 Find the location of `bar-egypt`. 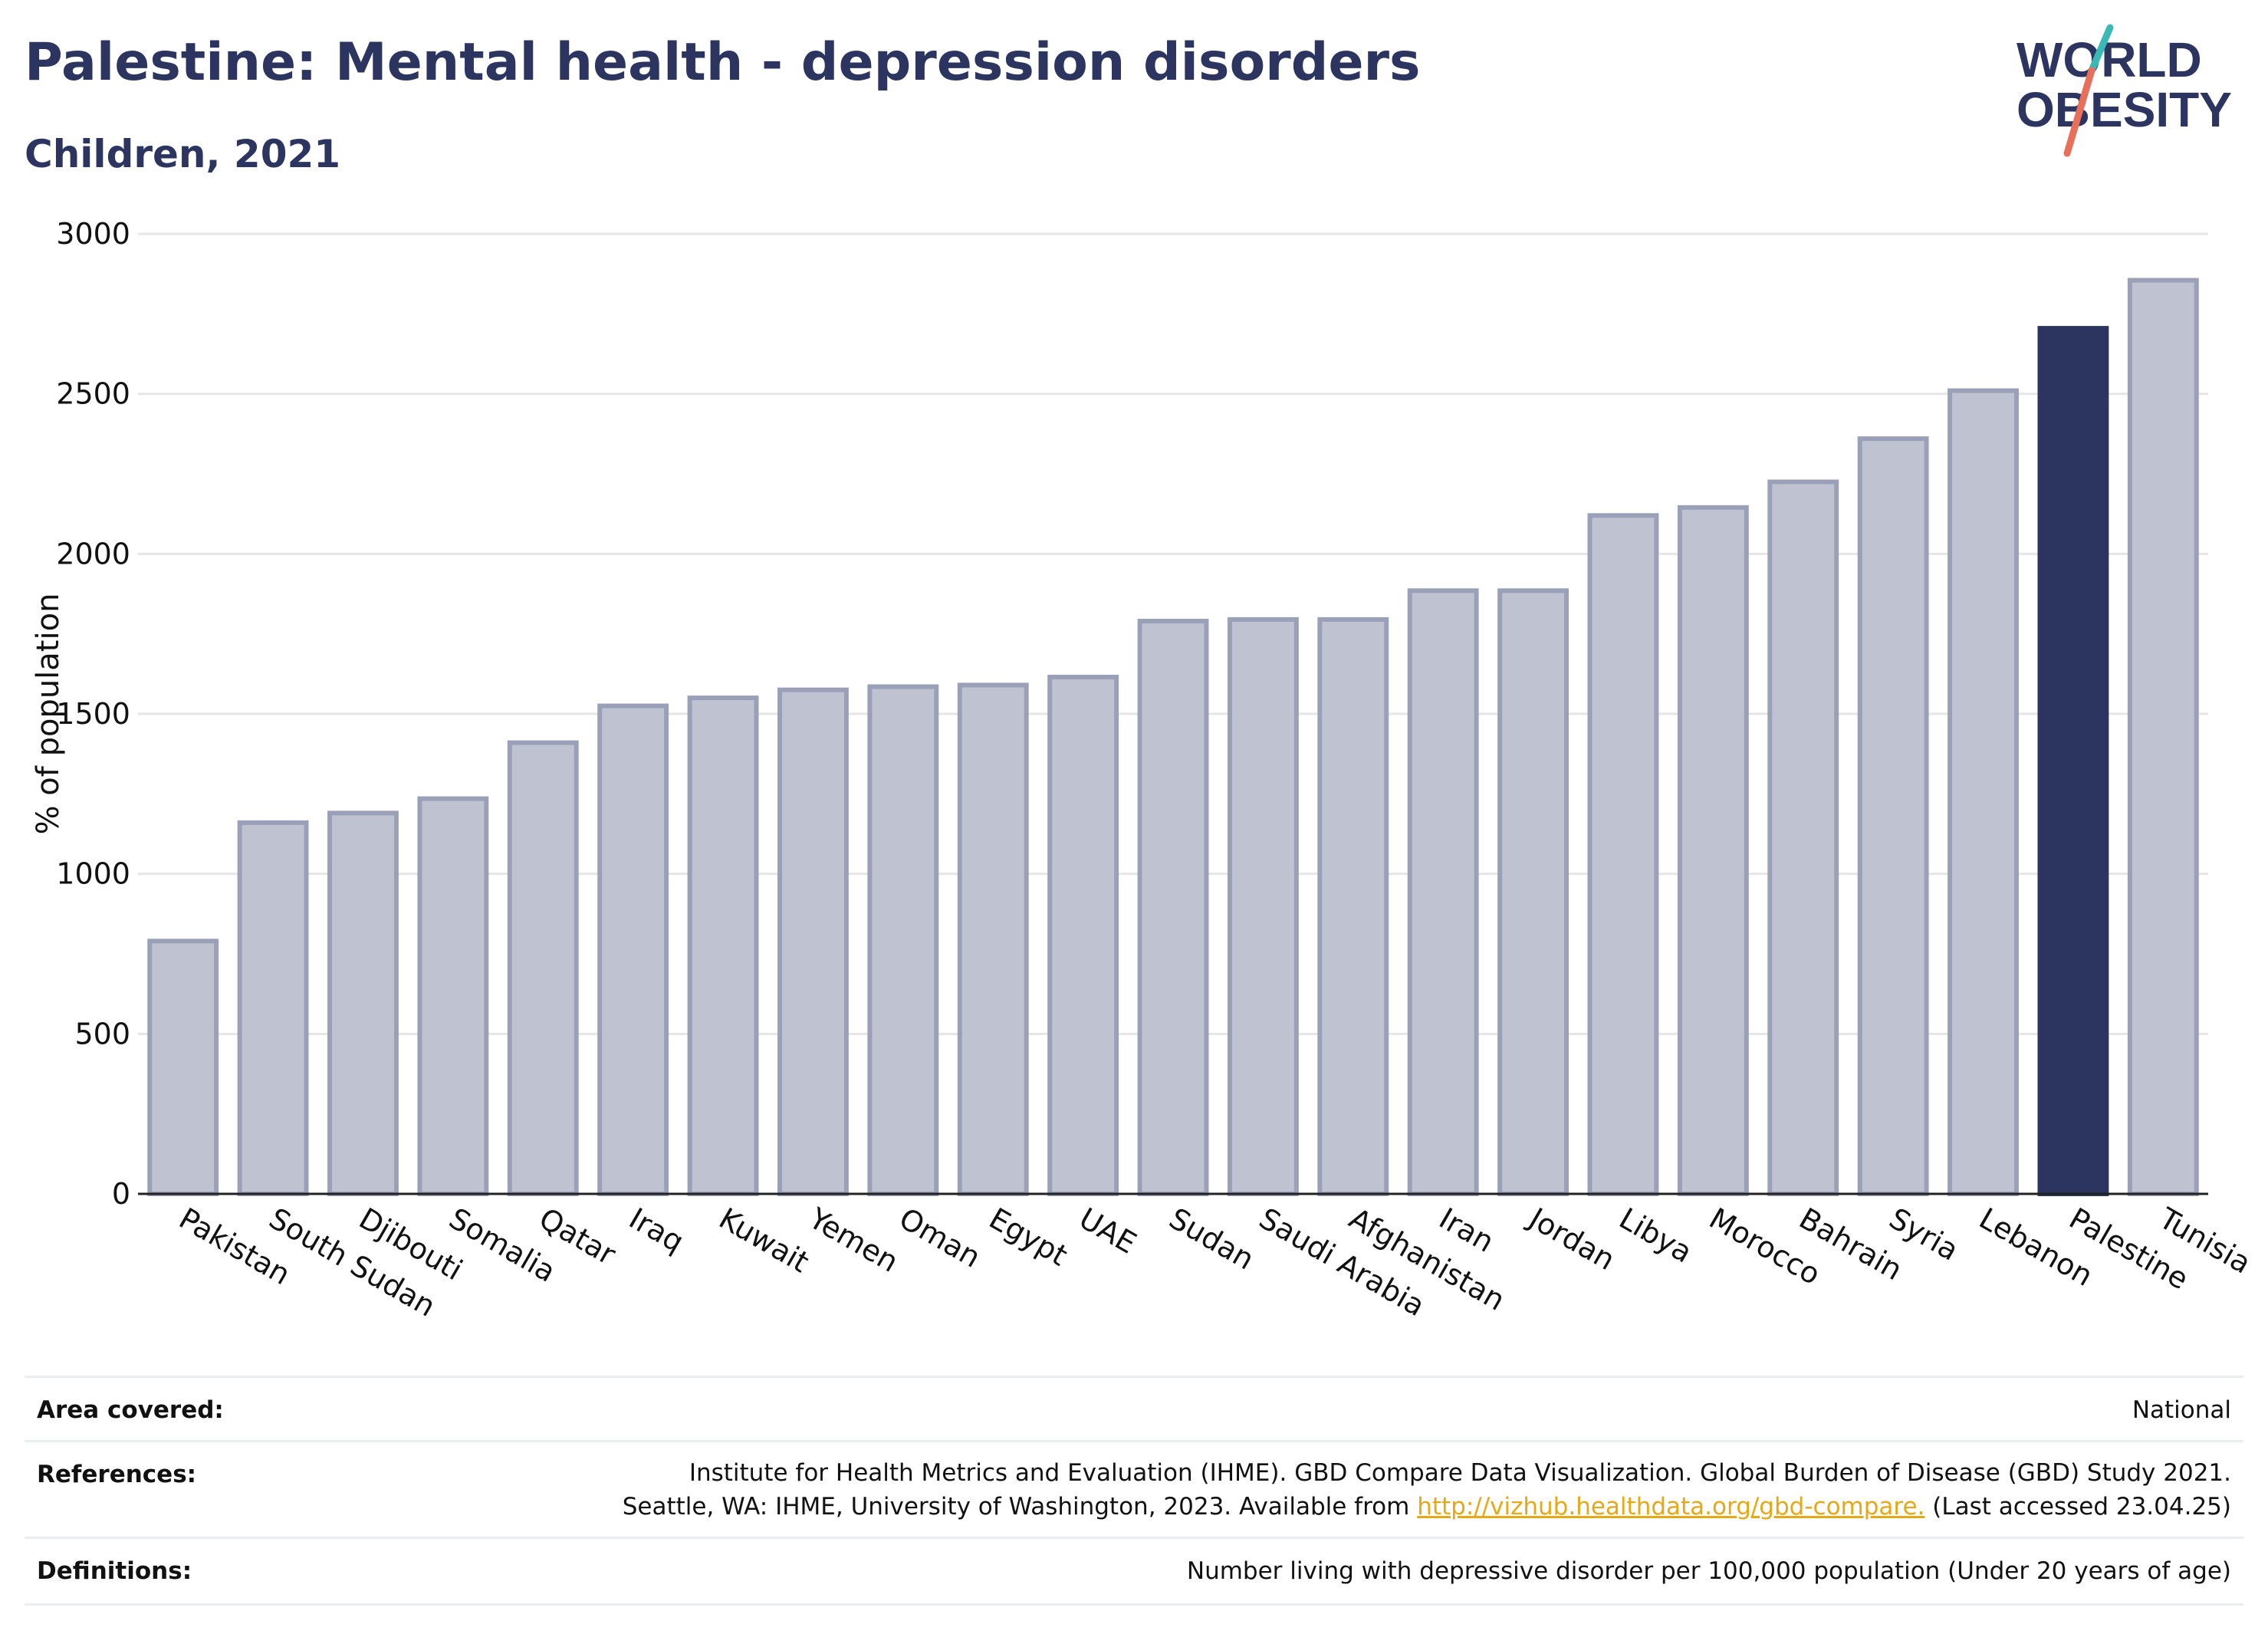

bar-egypt is located at coordinates (993, 939).